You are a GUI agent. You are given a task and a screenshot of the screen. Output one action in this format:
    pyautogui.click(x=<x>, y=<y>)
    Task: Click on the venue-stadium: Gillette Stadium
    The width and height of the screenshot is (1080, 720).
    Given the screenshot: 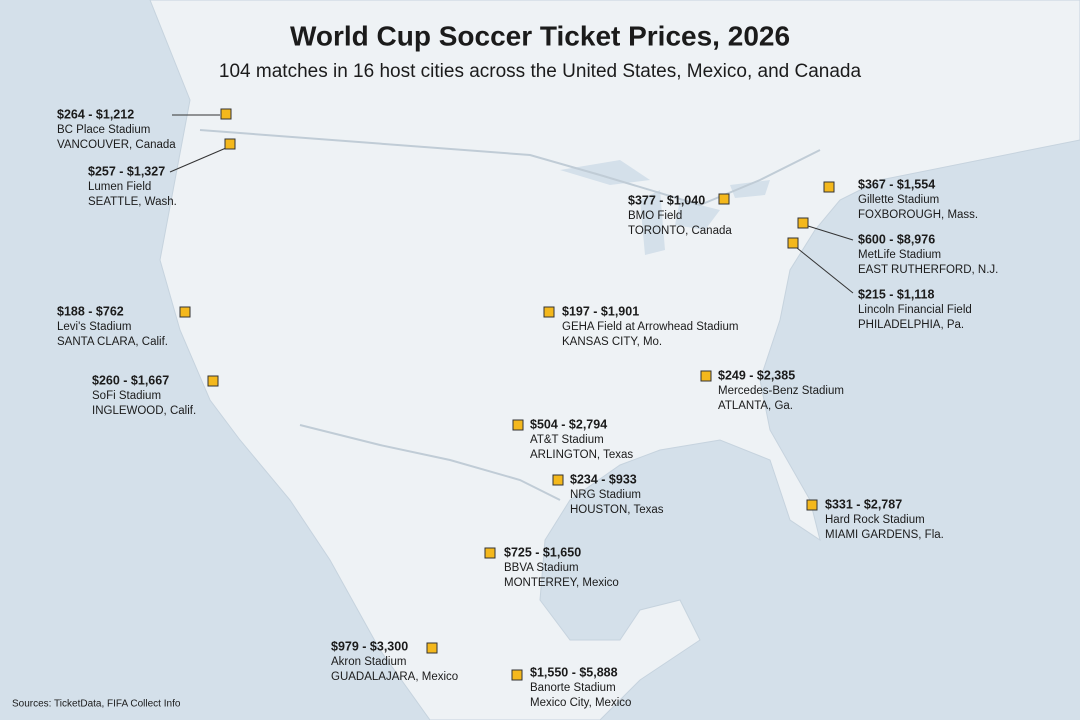 What is the action you would take?
    pyautogui.click(x=898, y=200)
    